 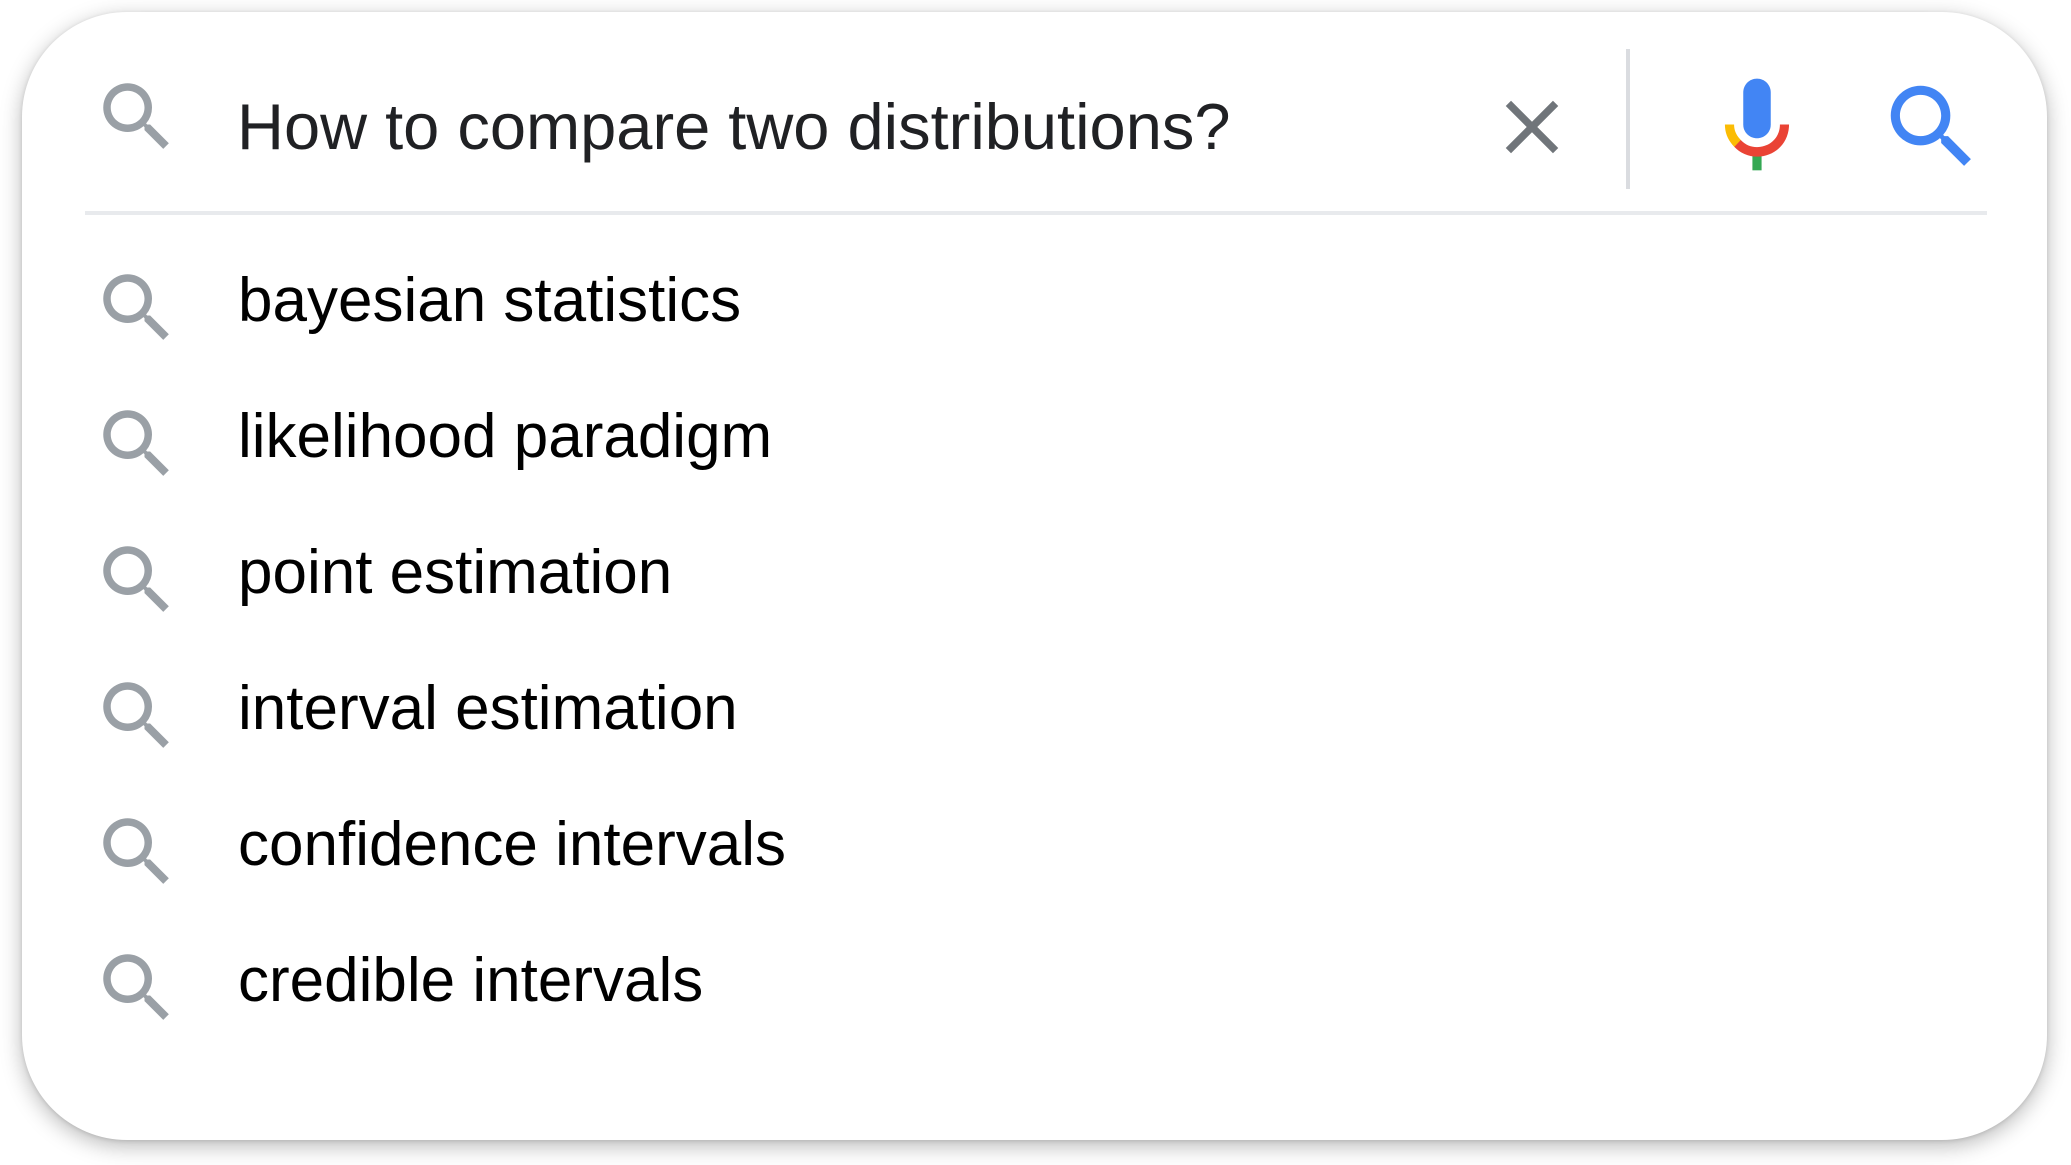 I want to click on close-icon, so click(x=1532, y=127).